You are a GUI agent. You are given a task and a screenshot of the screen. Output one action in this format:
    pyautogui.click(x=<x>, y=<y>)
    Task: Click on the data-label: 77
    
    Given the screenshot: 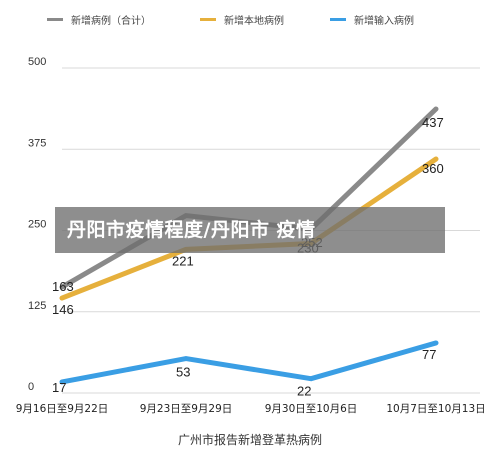 What is the action you would take?
    pyautogui.click(x=429, y=354)
    